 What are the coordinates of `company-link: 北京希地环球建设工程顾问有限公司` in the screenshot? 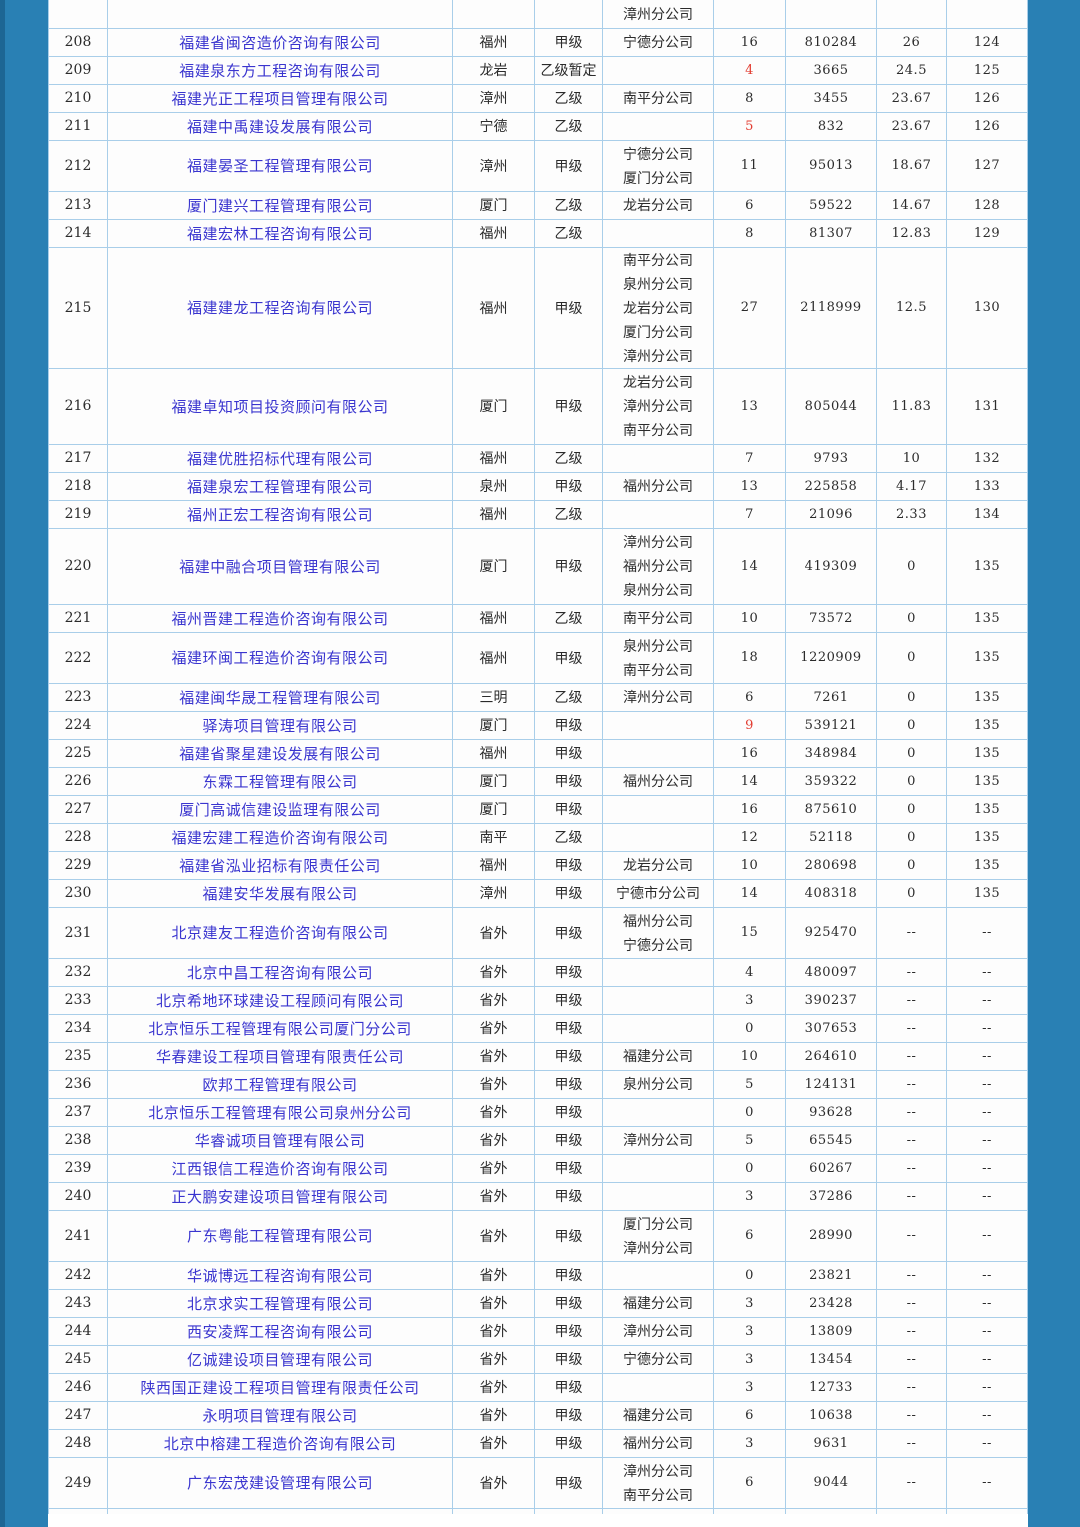 It's located at (279, 1001).